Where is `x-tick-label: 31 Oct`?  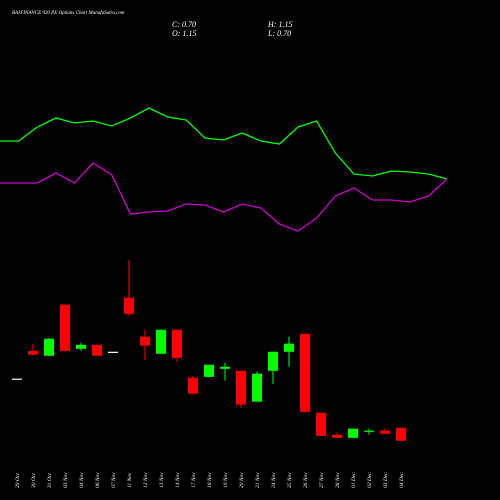
x-tick-label: 31 Oct is located at coordinates (50, 481).